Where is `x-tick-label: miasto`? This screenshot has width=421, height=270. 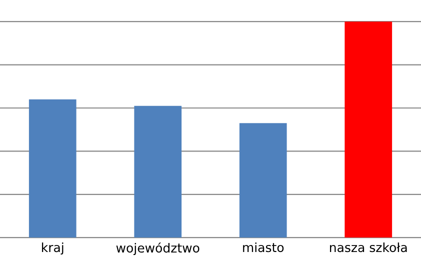 x-tick-label: miasto is located at coordinates (263, 247).